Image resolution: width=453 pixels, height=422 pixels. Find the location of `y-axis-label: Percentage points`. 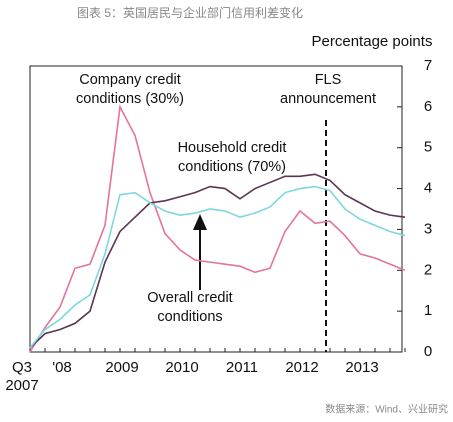

y-axis-label: Percentage points is located at coordinates (372, 41).